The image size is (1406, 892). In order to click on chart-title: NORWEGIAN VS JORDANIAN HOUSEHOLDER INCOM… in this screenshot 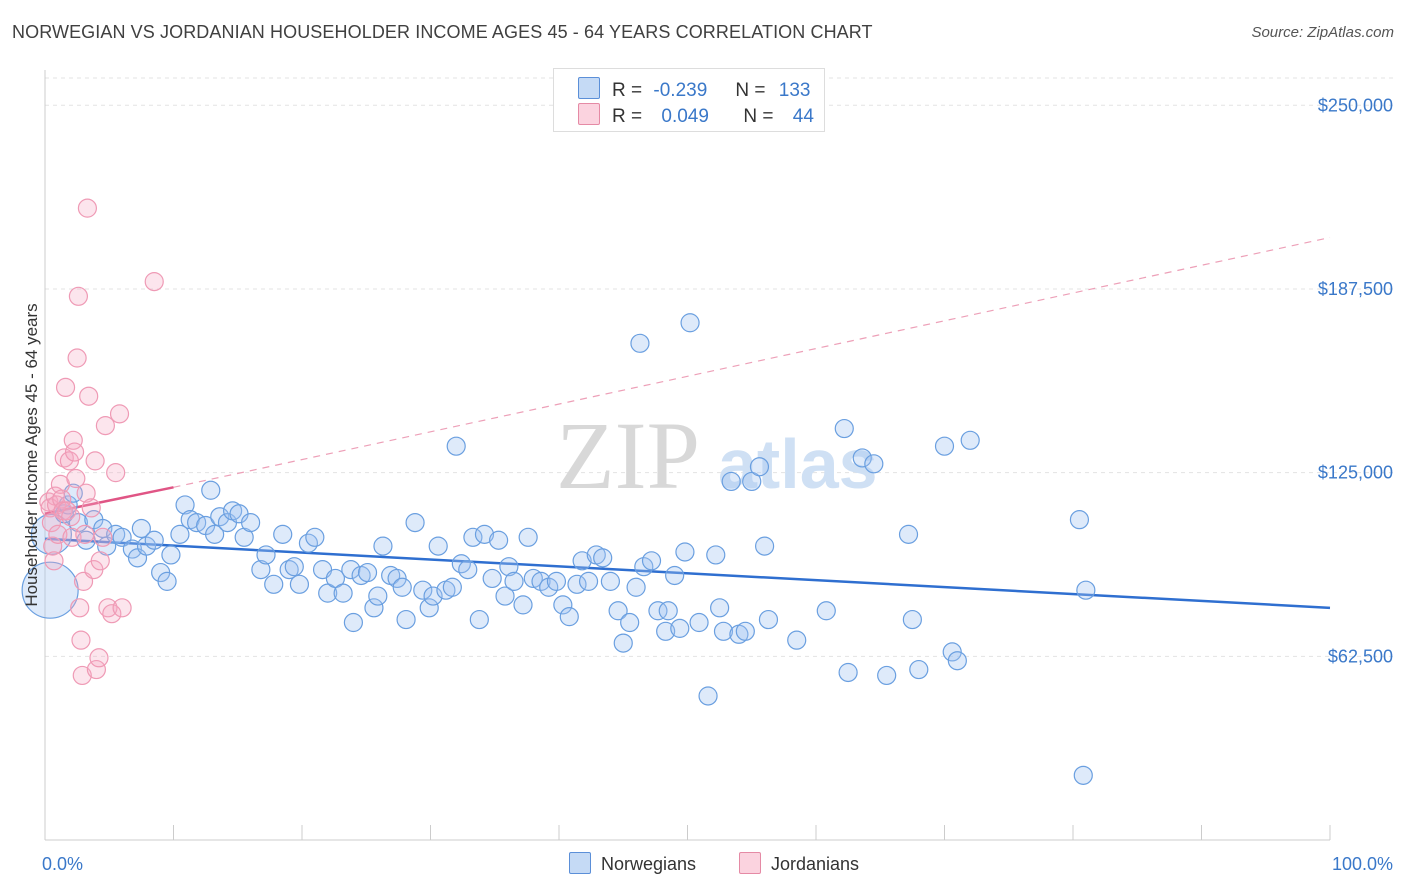, I will do `click(442, 32)`.